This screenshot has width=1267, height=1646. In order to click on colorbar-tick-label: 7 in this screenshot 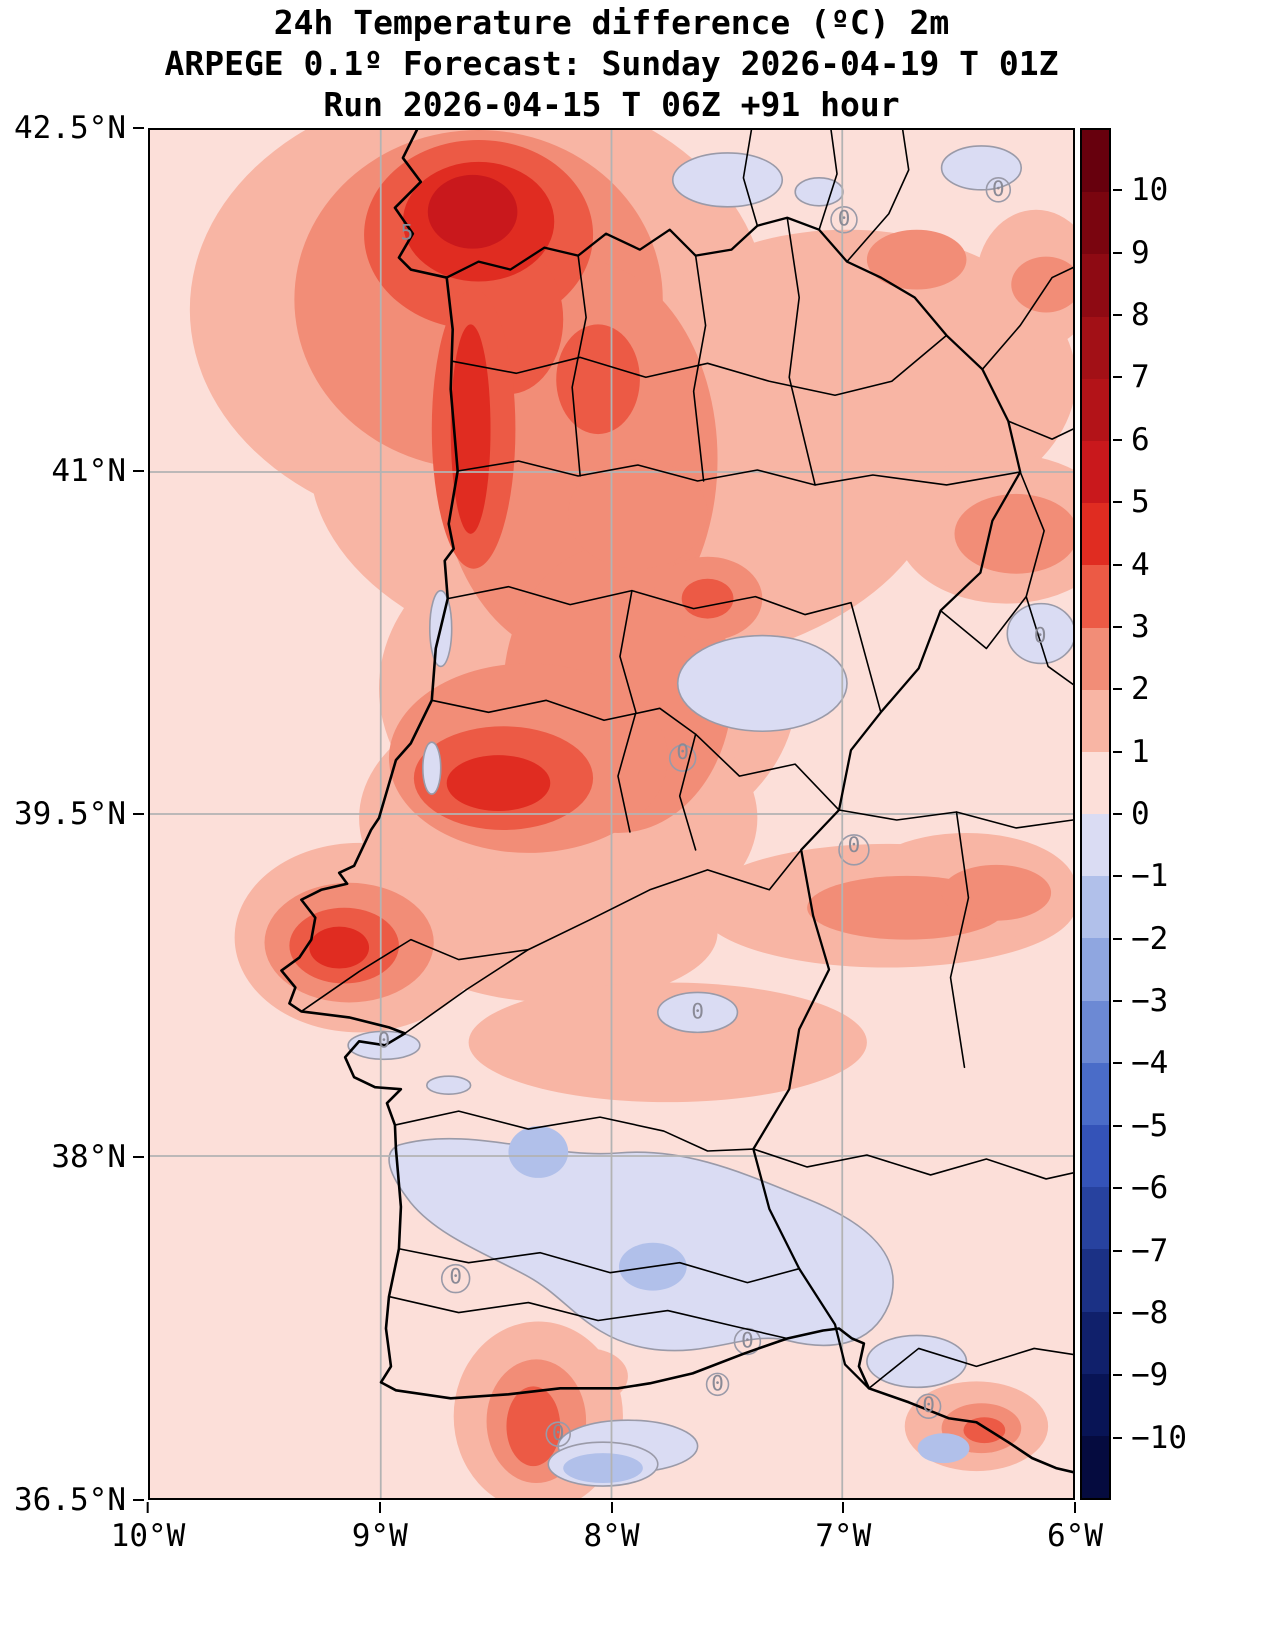, I will do `click(1131, 377)`.